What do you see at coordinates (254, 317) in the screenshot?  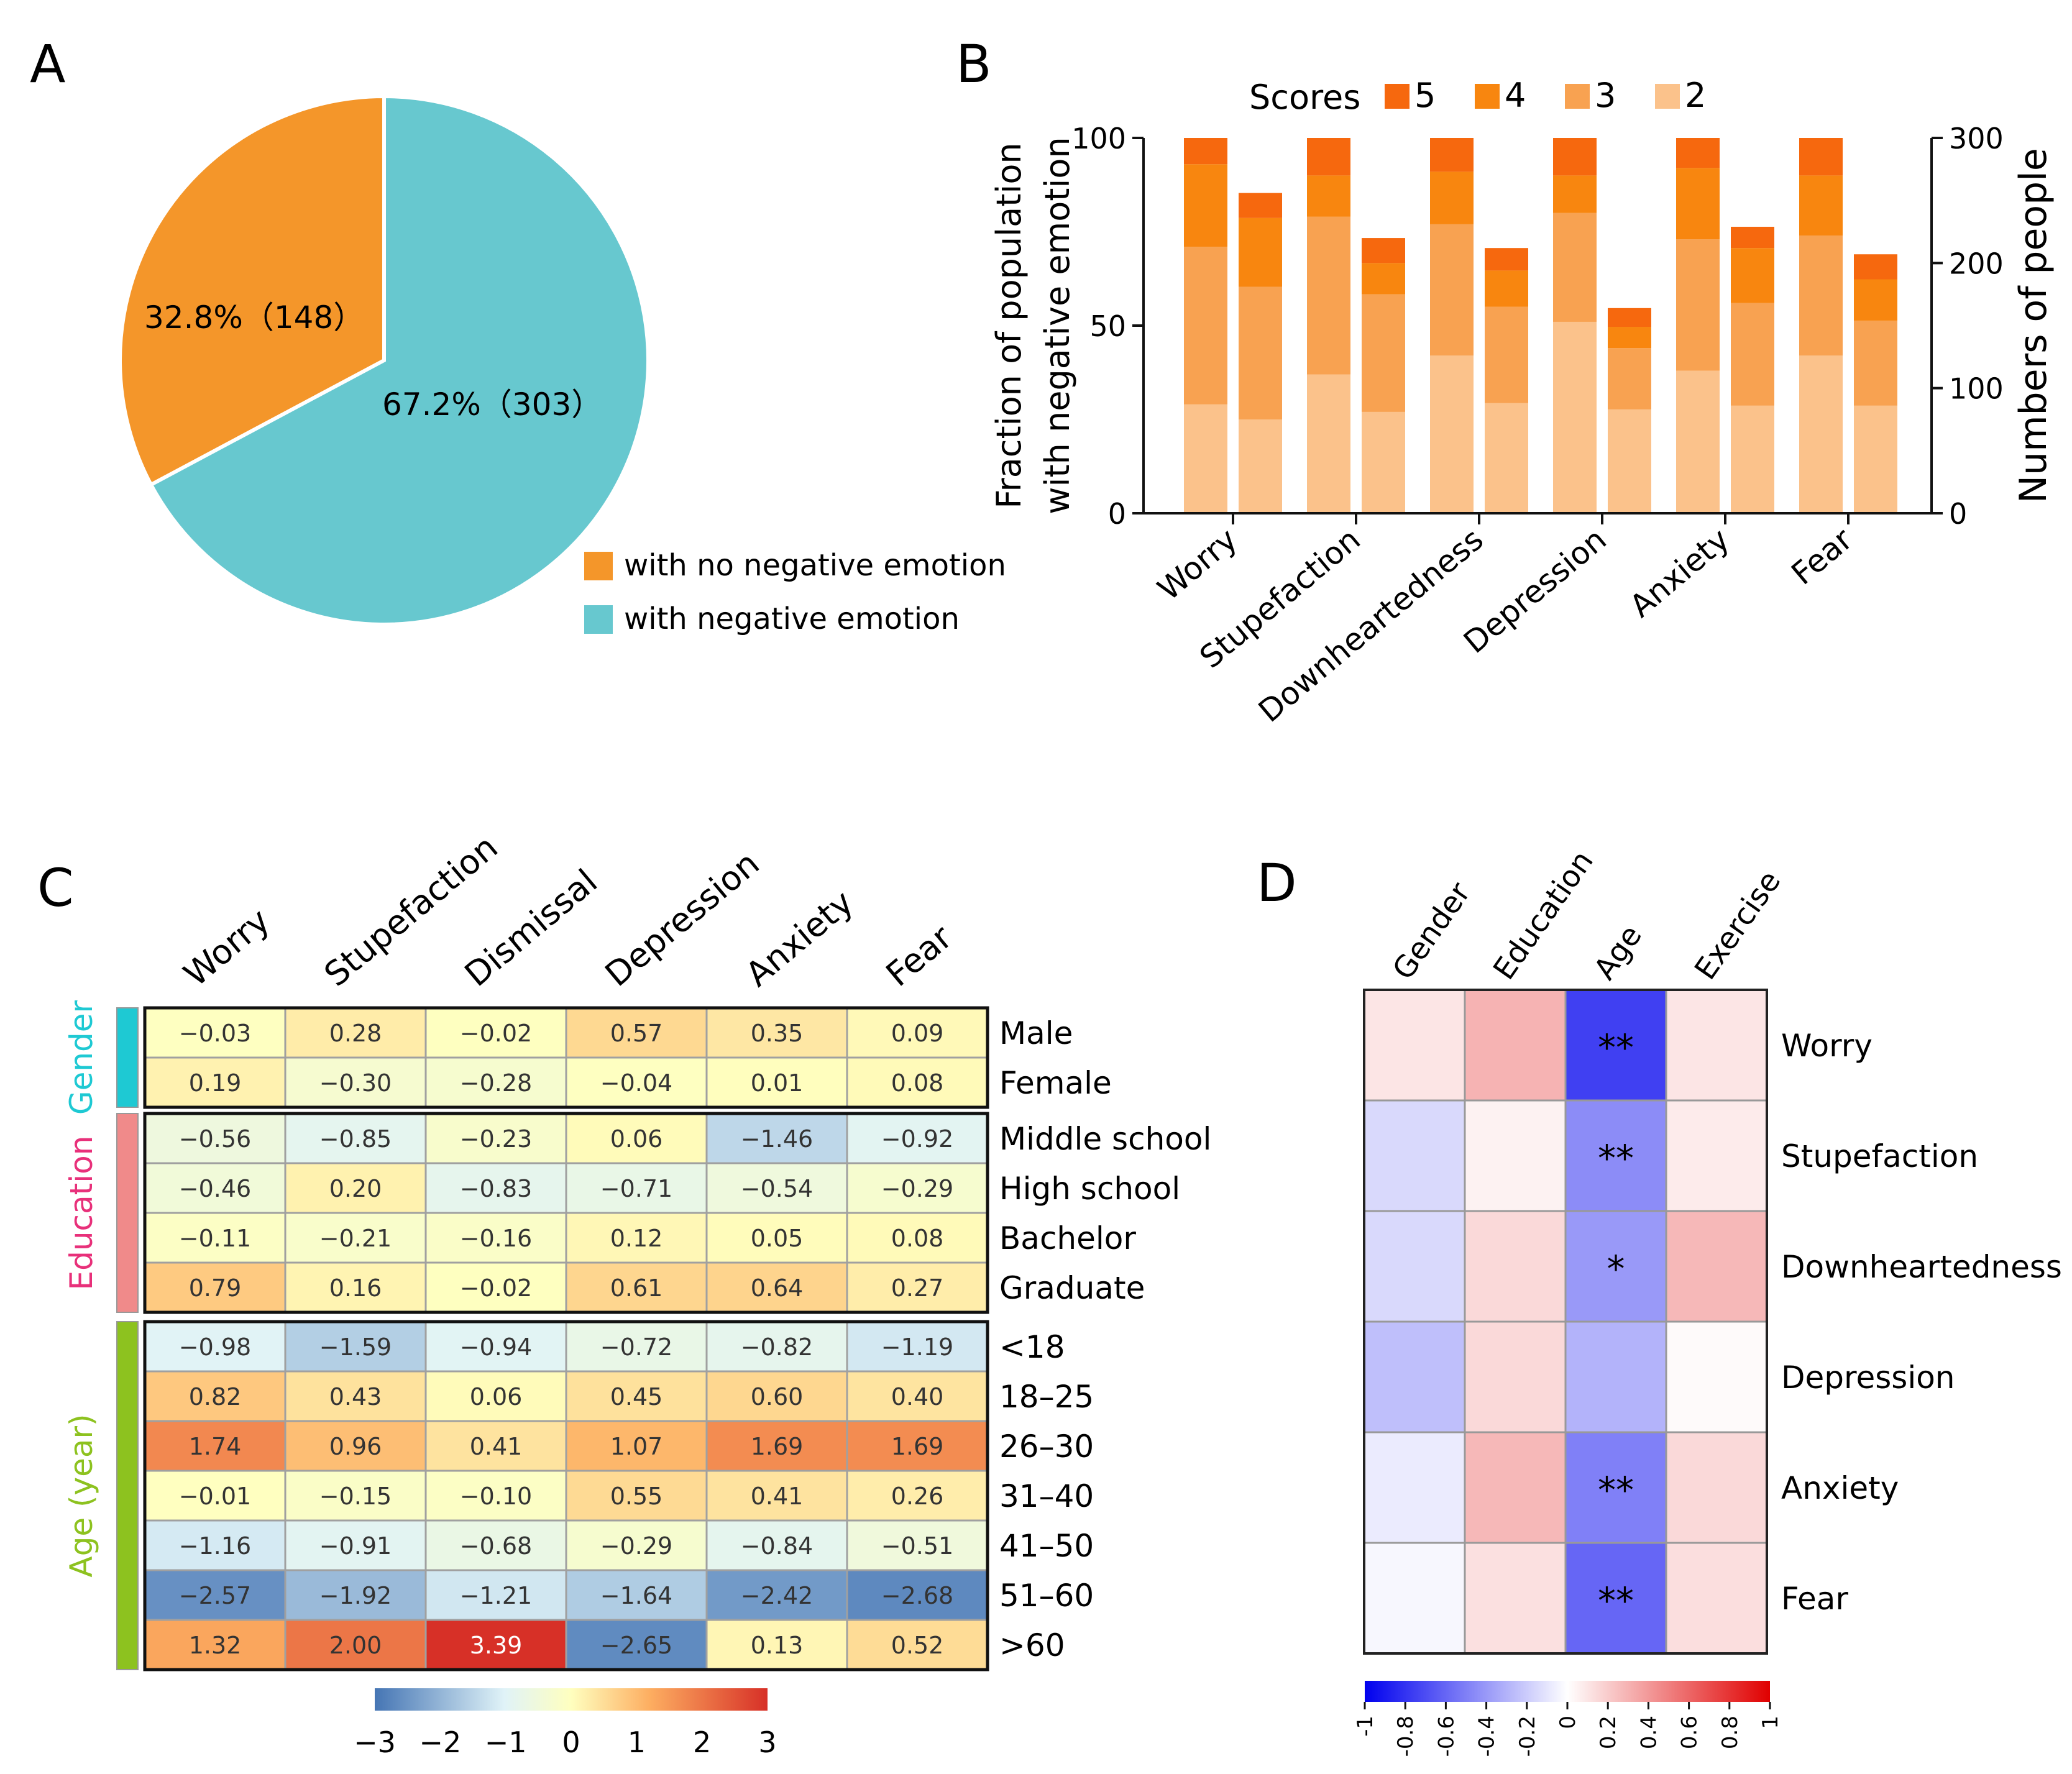 I see `pie-label-no-negative: 32.8%（148）` at bounding box center [254, 317].